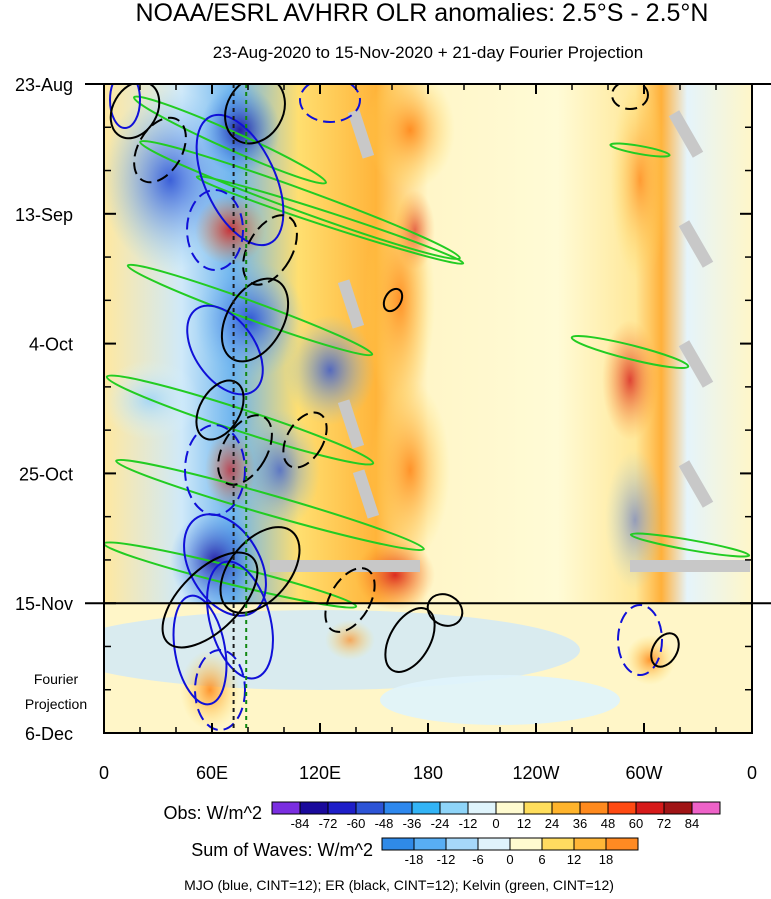 Image resolution: width=771 pixels, height=899 pixels. Describe the element at coordinates (440, 823) in the screenshot. I see `colorbar-label: -24` at that location.